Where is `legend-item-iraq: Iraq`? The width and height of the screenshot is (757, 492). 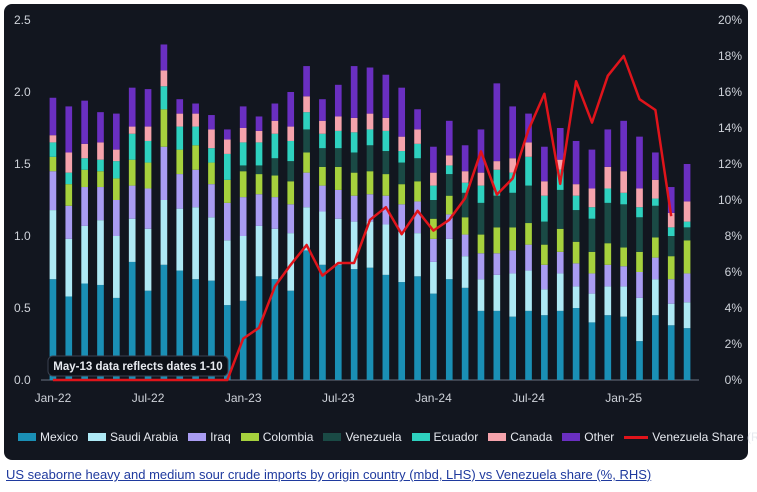 legend-item-iraq: Iraq is located at coordinates (209, 437).